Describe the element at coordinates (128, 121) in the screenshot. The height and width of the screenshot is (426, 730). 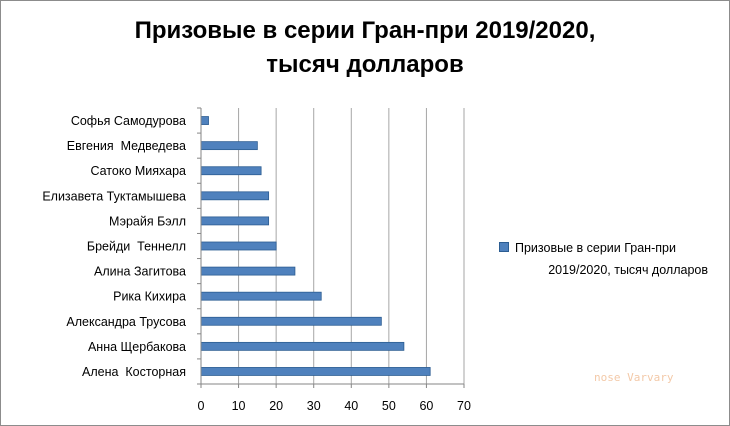
I see `category-label: Софья Самодурова` at that location.